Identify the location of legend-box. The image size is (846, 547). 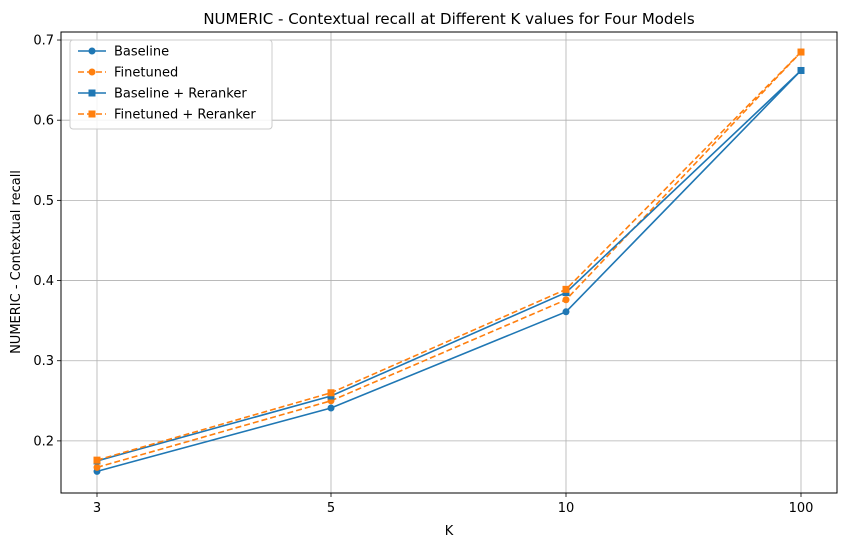
(171, 84).